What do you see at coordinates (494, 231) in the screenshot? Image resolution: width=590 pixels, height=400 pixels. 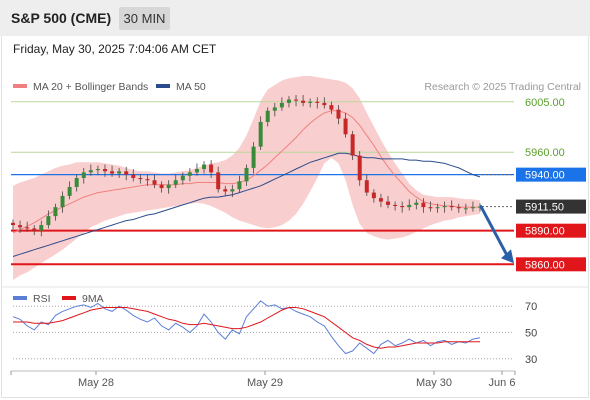 I see `projection-arrow-shaft` at bounding box center [494, 231].